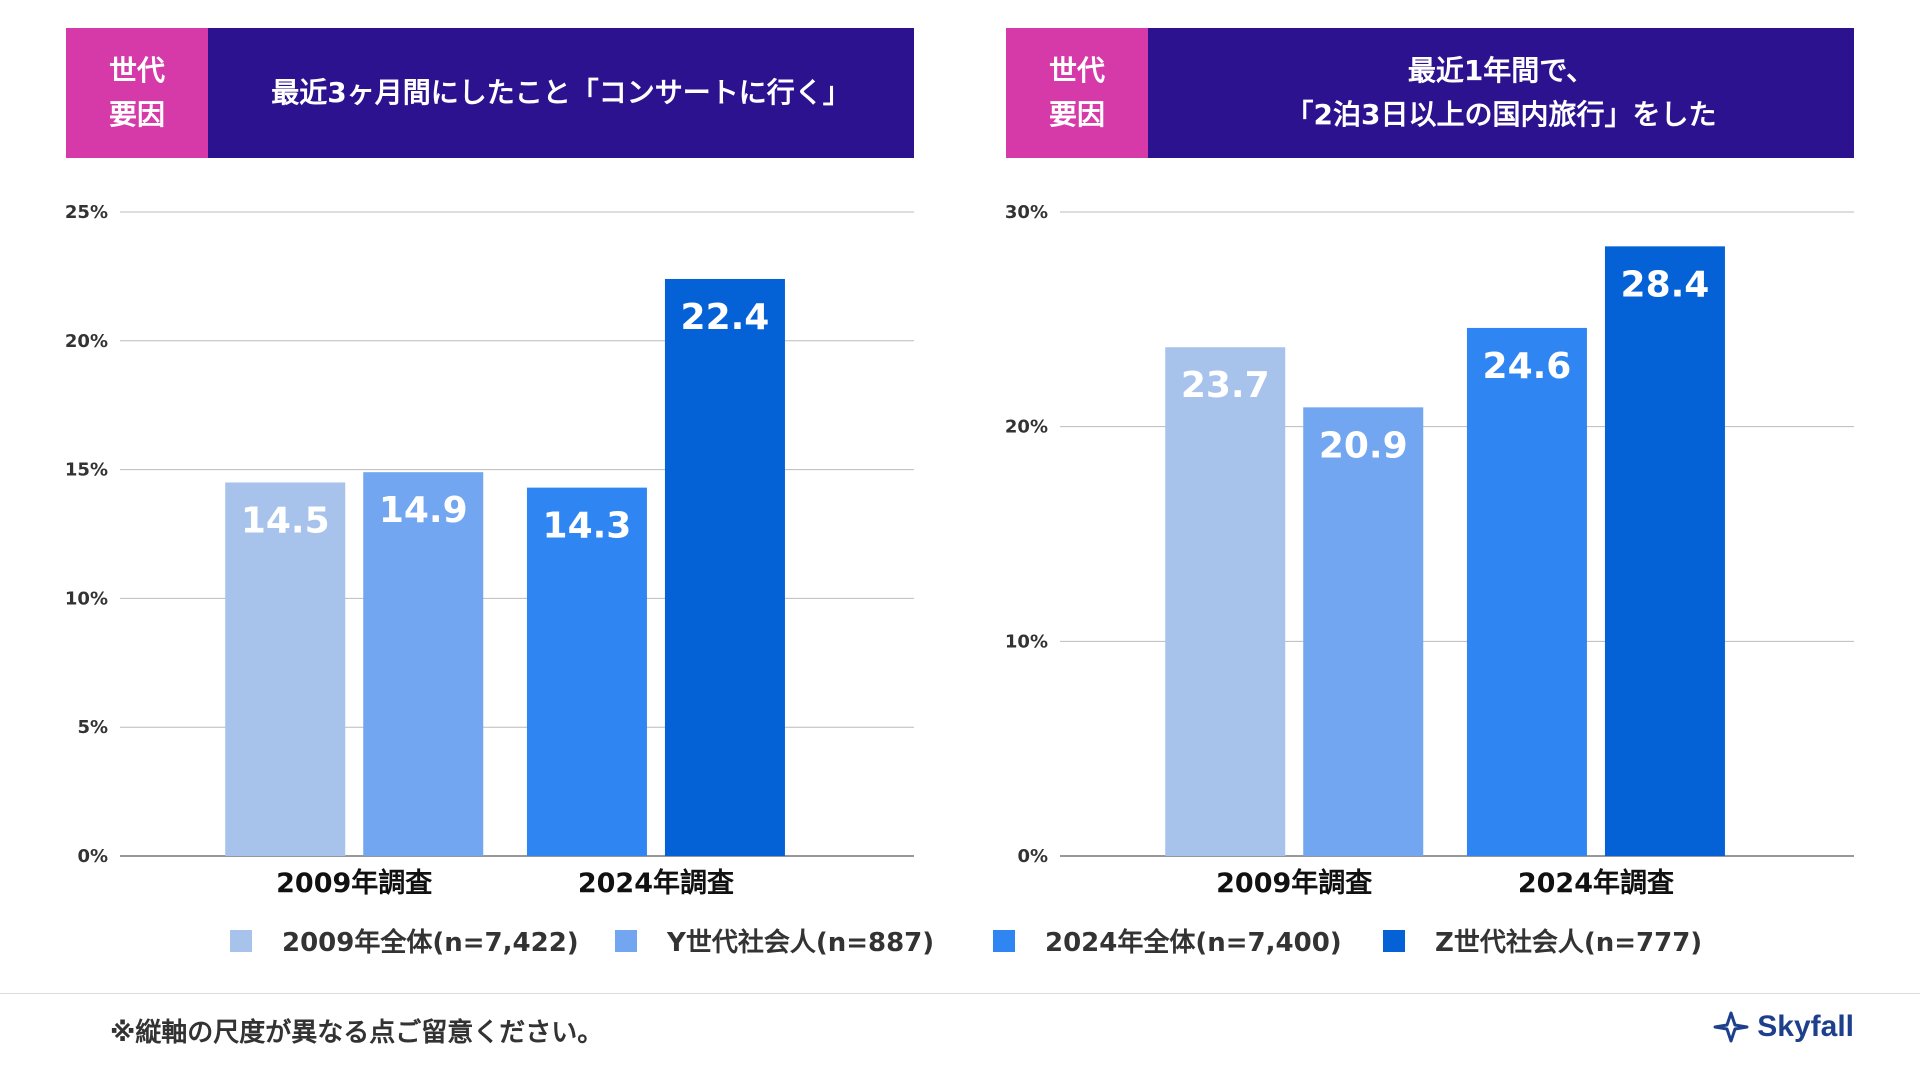 The height and width of the screenshot is (1067, 1920). I want to click on y-tick-label: 5%, so click(92, 727).